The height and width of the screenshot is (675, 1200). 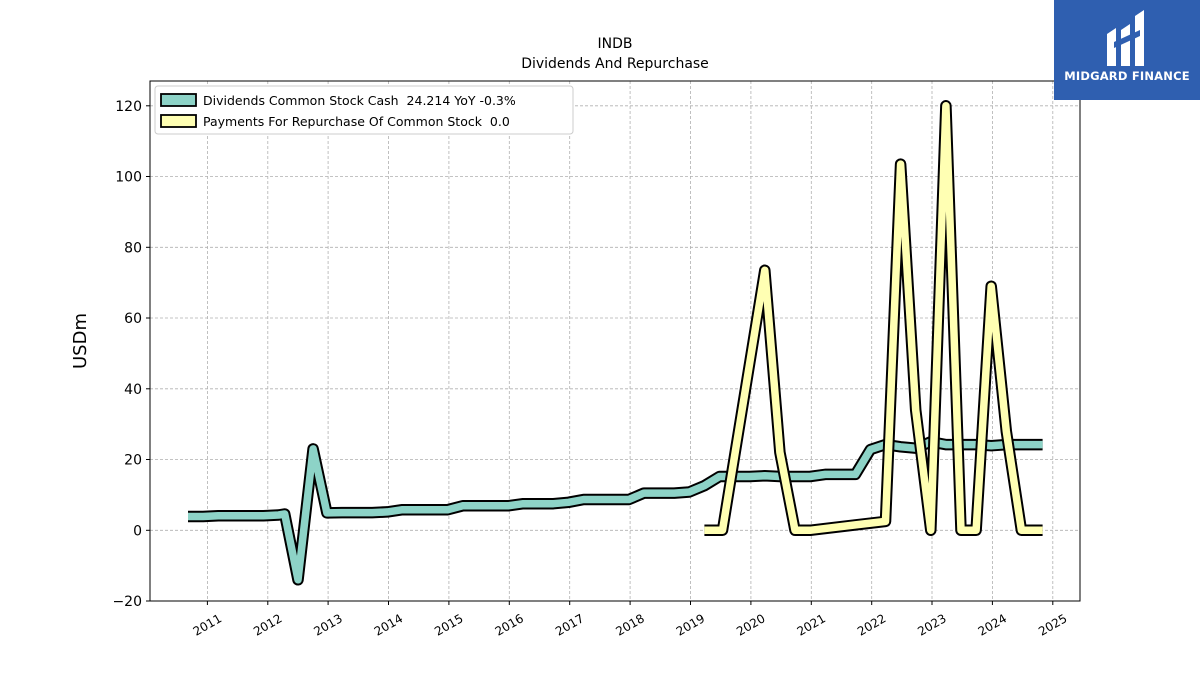 What do you see at coordinates (1125, 38) in the screenshot?
I see `midgard-logo-icon` at bounding box center [1125, 38].